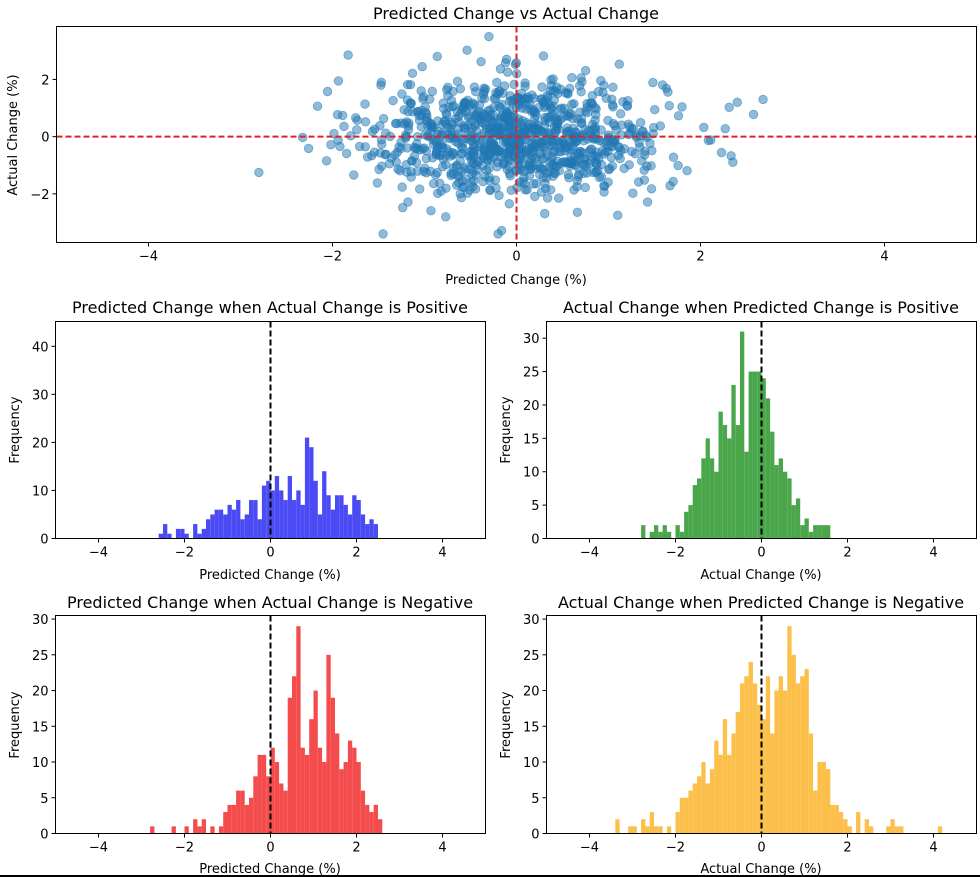 The width and height of the screenshot is (980, 877). Describe the element at coordinates (535, 540) in the screenshot. I see `y-tick-label: 0` at that location.